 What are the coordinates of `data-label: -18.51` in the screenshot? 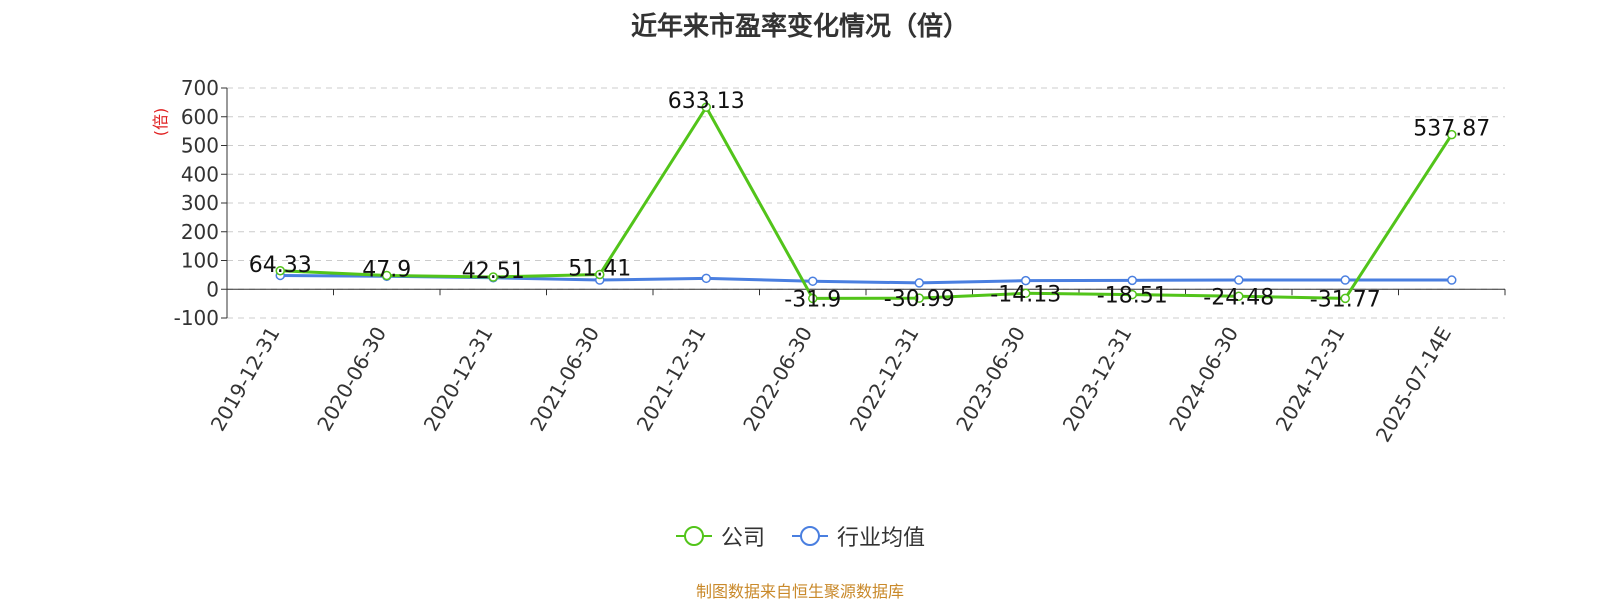 It's located at (1132, 296).